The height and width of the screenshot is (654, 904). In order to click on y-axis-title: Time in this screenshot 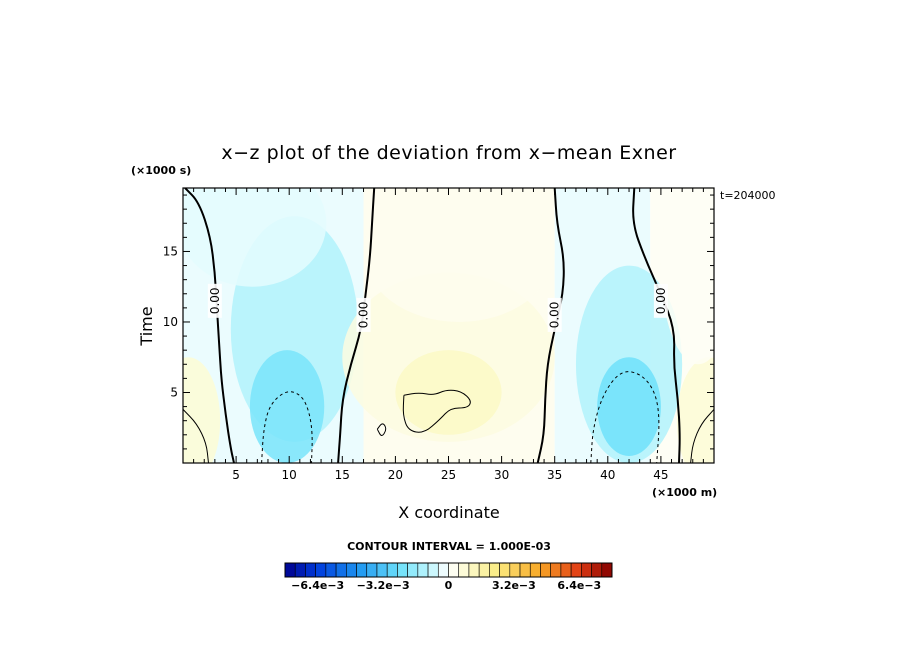, I will do `click(146, 326)`.